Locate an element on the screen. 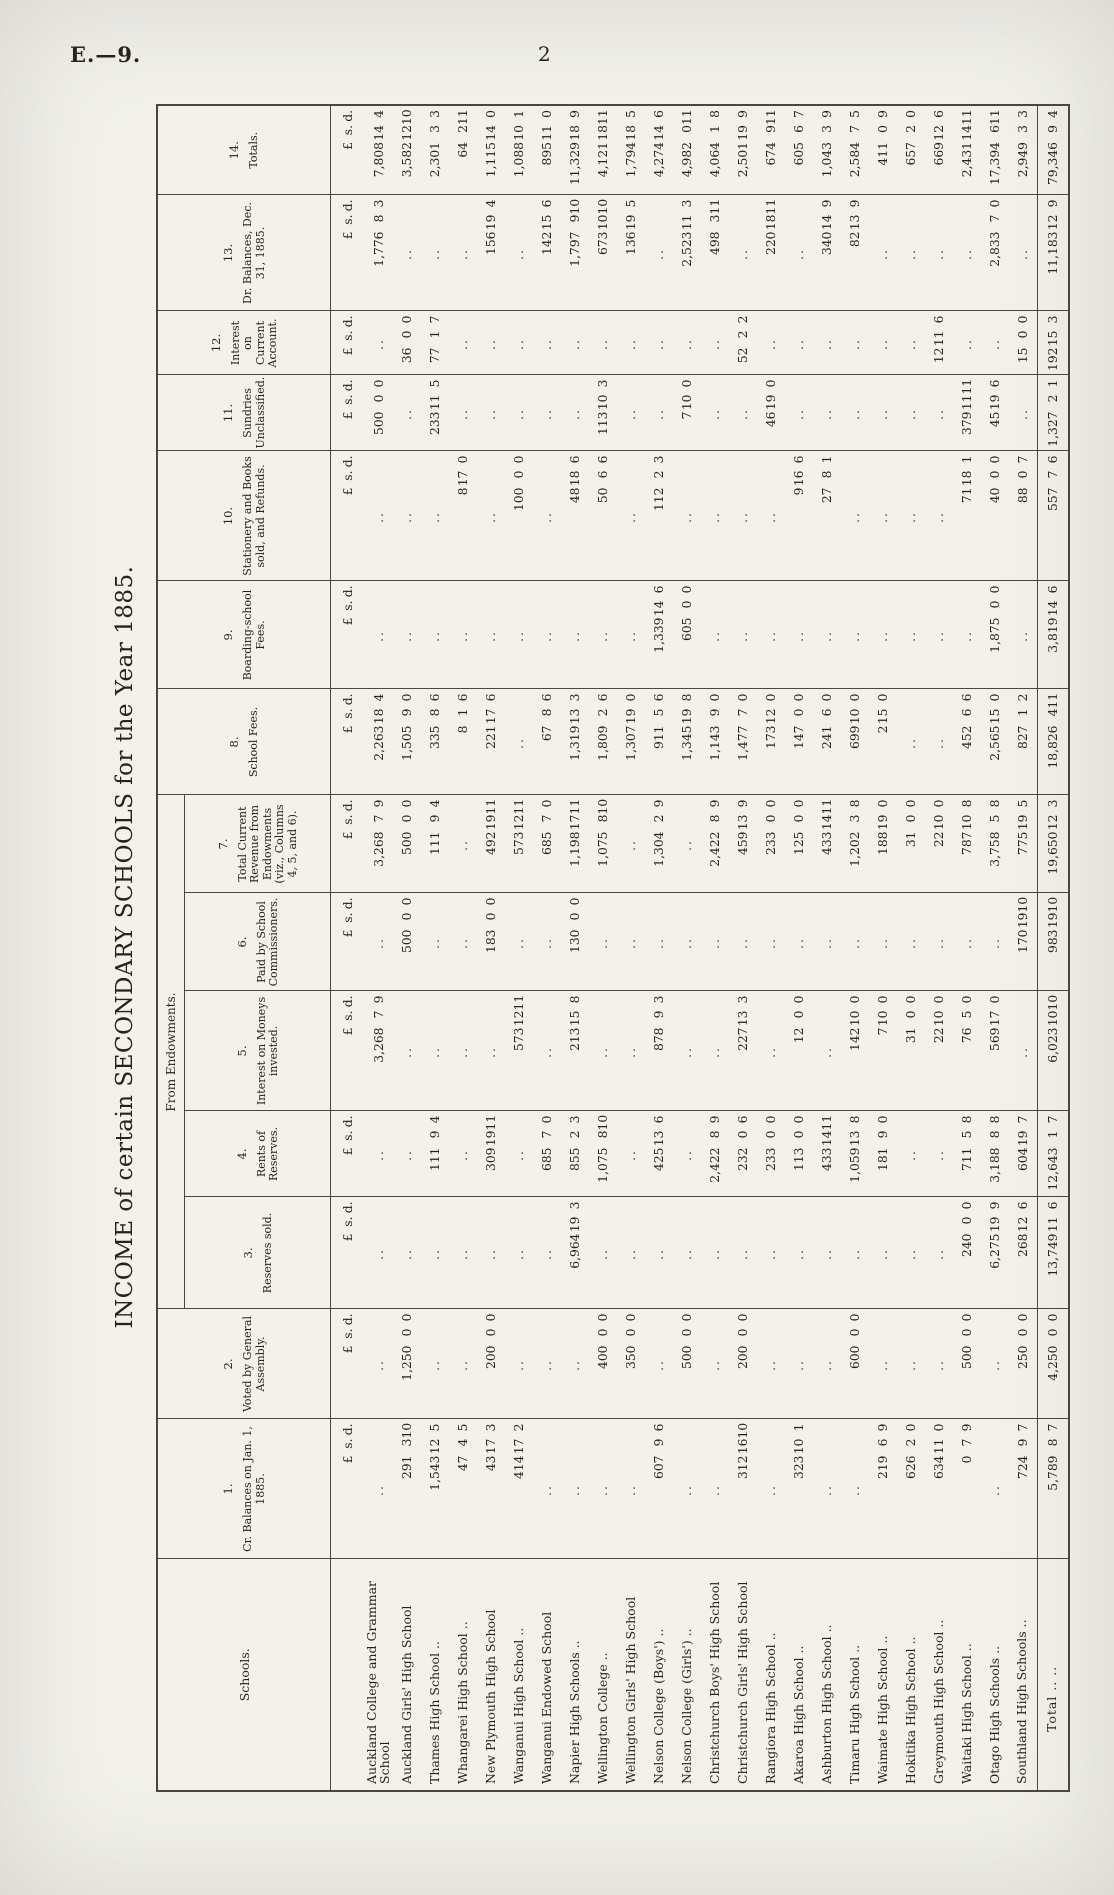  money-value: 2,263 18 4 is located at coordinates (379, 742).